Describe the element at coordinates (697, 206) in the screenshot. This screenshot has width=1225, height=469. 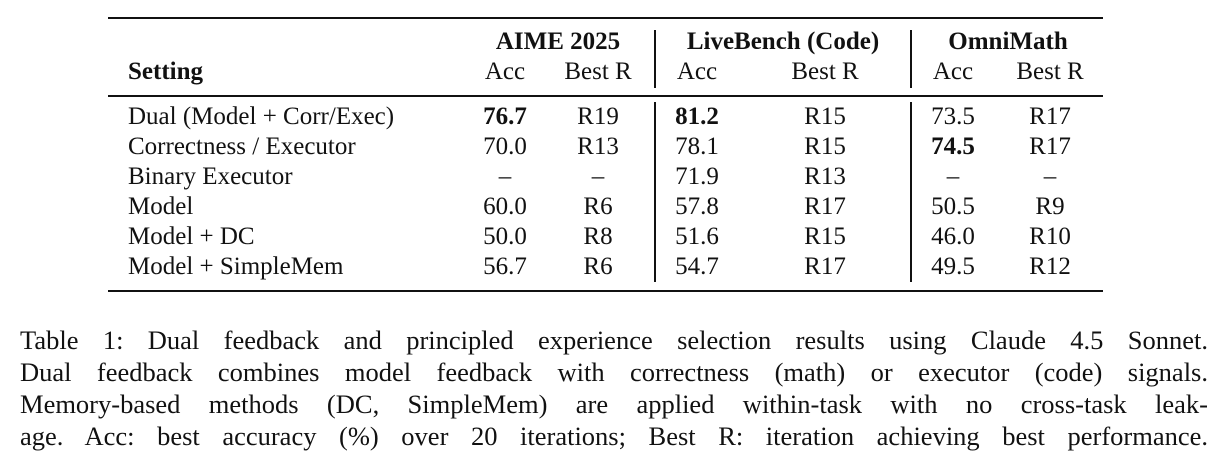
I see `table-cell: 57.8` at that location.